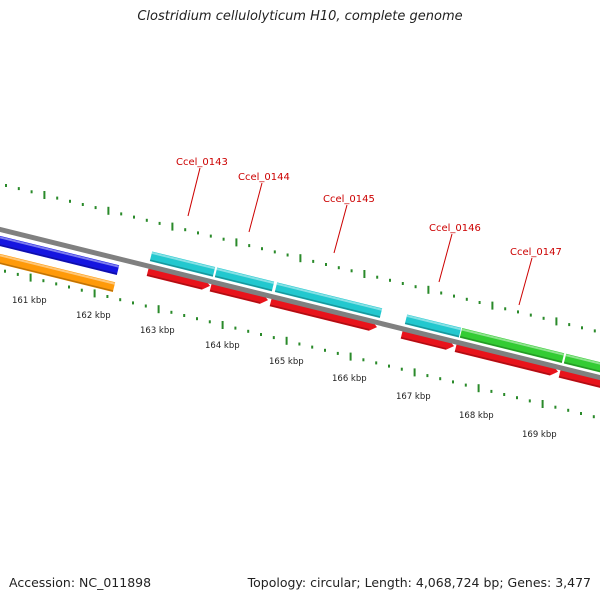  I want to click on tick-label: 168 kbp, so click(476, 416).